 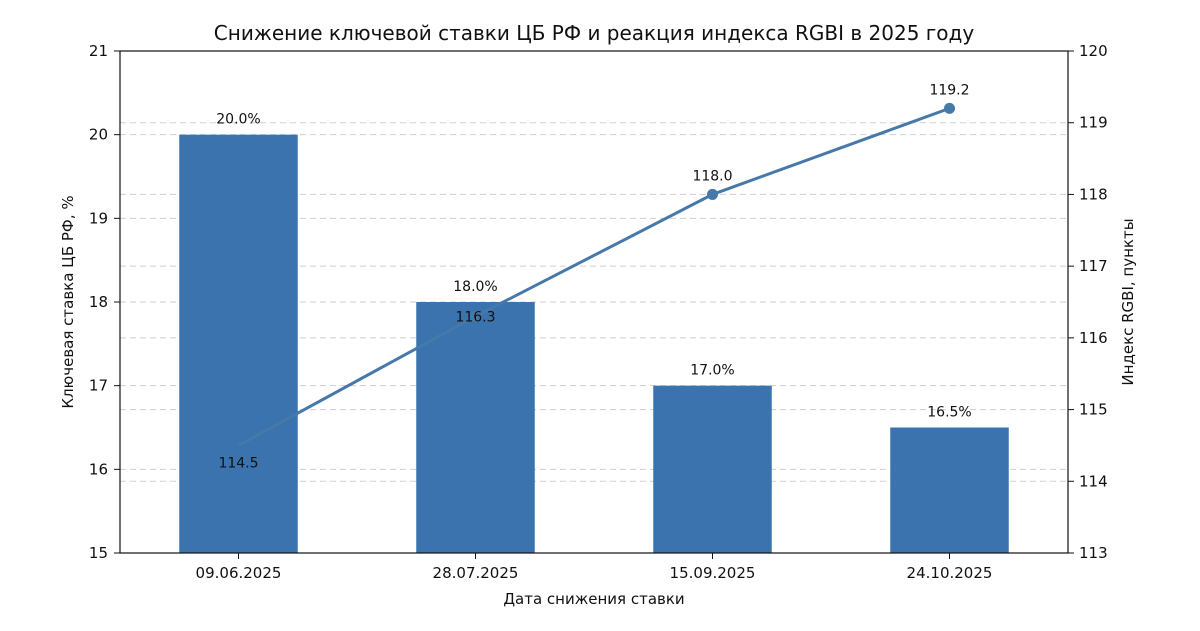 I want to click on y-tick-label-4: 19, so click(x=98, y=218).